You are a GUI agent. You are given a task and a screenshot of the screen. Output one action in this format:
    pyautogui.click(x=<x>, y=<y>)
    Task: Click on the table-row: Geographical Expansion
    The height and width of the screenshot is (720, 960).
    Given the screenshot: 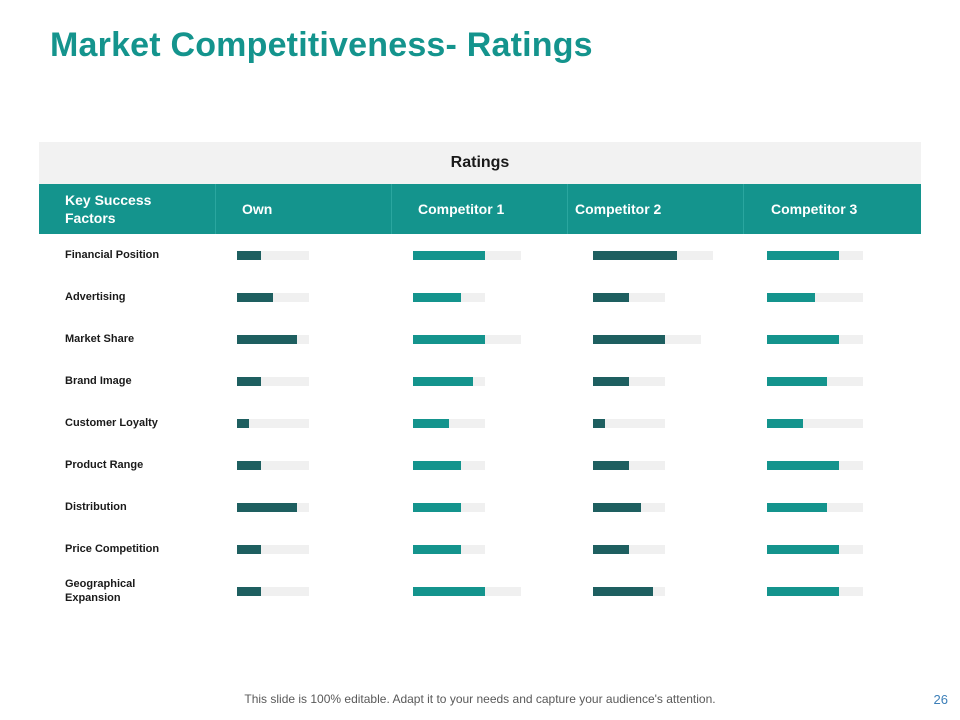 What is the action you would take?
    pyautogui.click(x=480, y=591)
    